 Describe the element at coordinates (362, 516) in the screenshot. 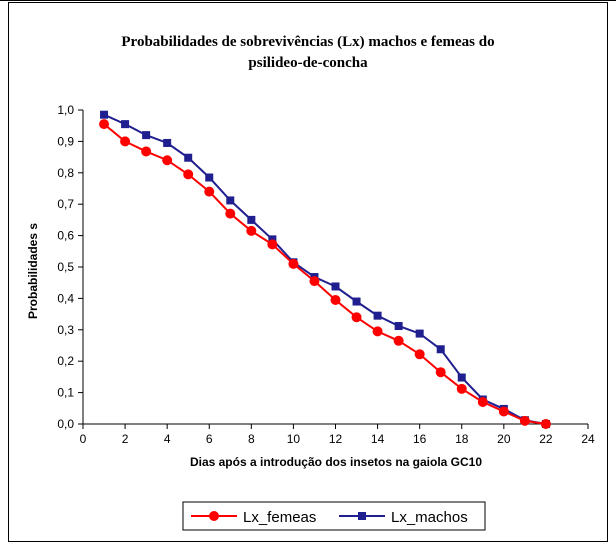

I see `legend-marker-machos` at that location.